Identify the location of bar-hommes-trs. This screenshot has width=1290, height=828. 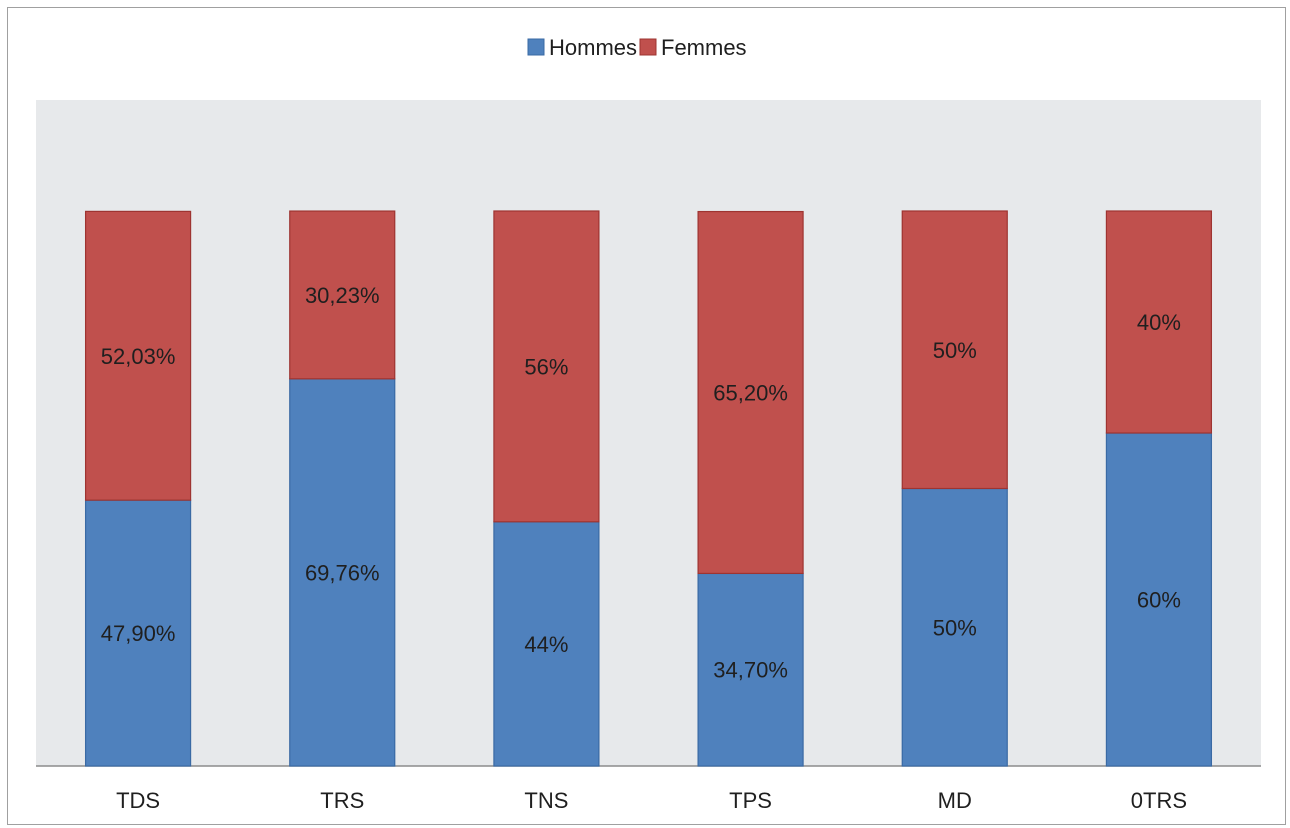
(342, 572).